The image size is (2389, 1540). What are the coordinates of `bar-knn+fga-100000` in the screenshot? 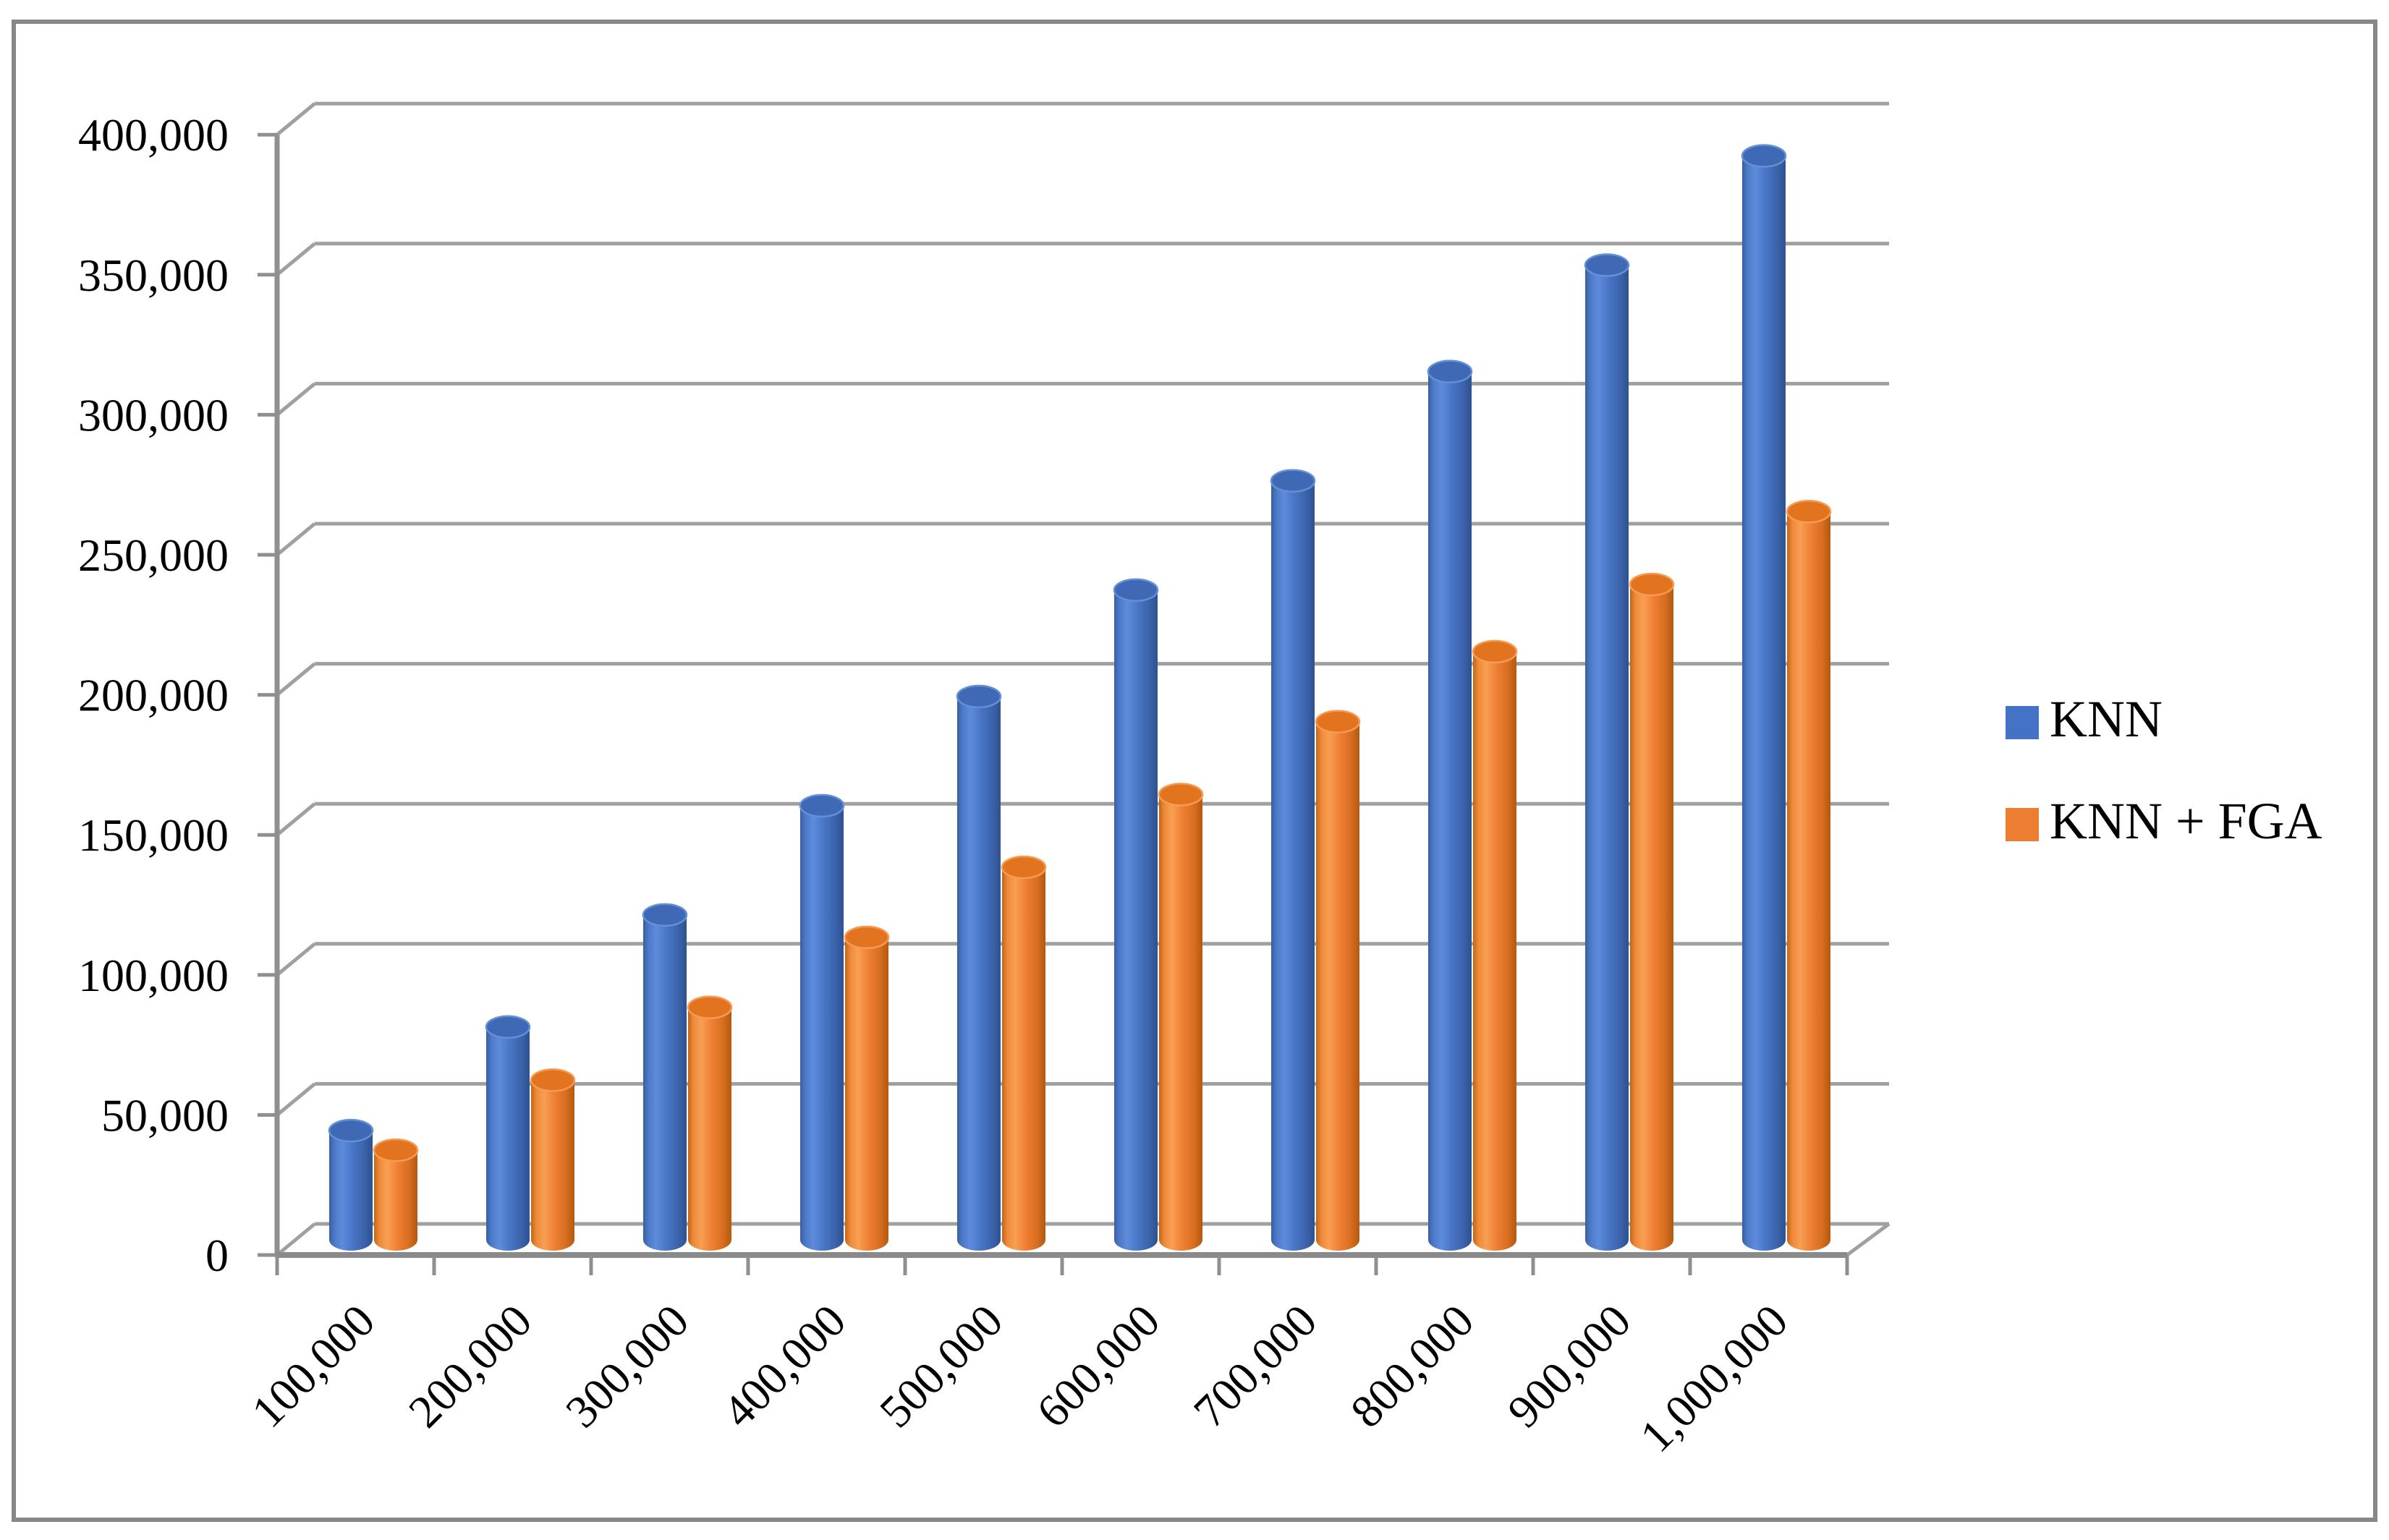 It's located at (396, 1194).